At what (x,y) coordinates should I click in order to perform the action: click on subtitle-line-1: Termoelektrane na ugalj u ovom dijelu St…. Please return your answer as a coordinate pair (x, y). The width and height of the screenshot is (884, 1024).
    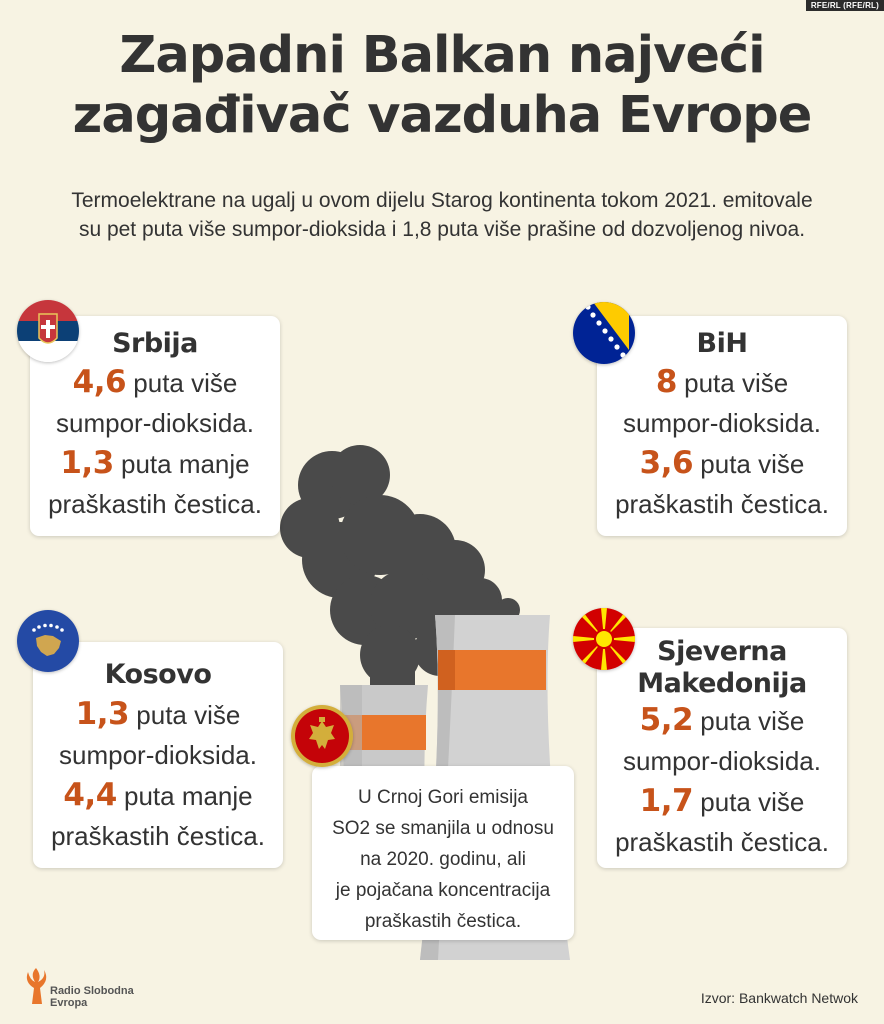
    Looking at the image, I should click on (442, 200).